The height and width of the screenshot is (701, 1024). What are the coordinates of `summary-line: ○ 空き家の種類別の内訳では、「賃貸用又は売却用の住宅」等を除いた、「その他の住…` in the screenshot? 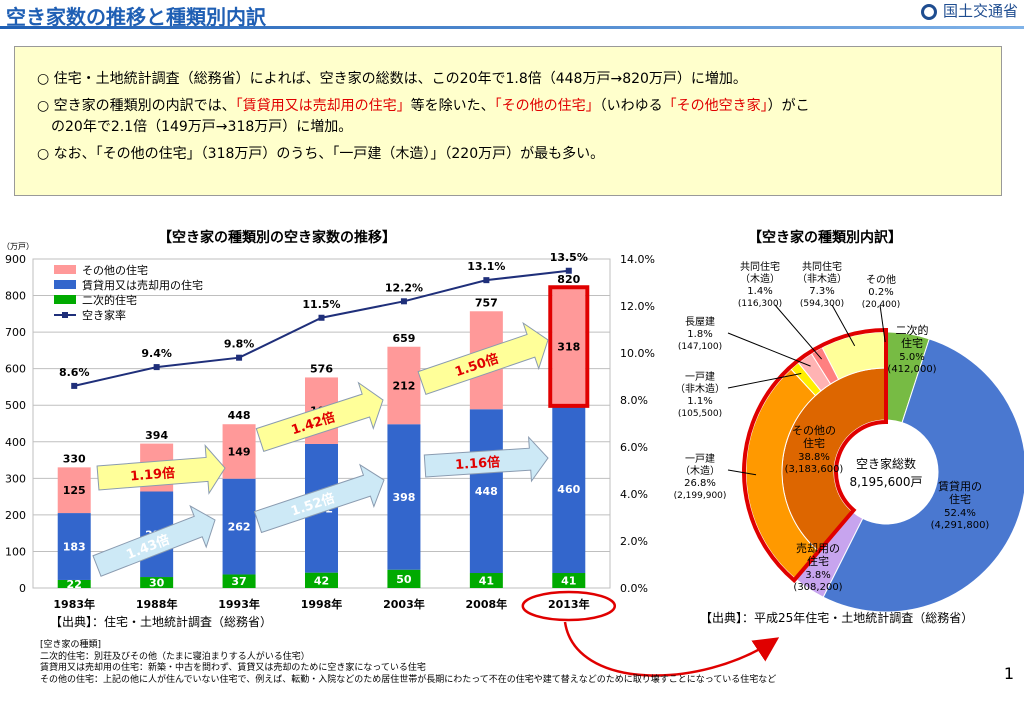 It's located at (512, 106).